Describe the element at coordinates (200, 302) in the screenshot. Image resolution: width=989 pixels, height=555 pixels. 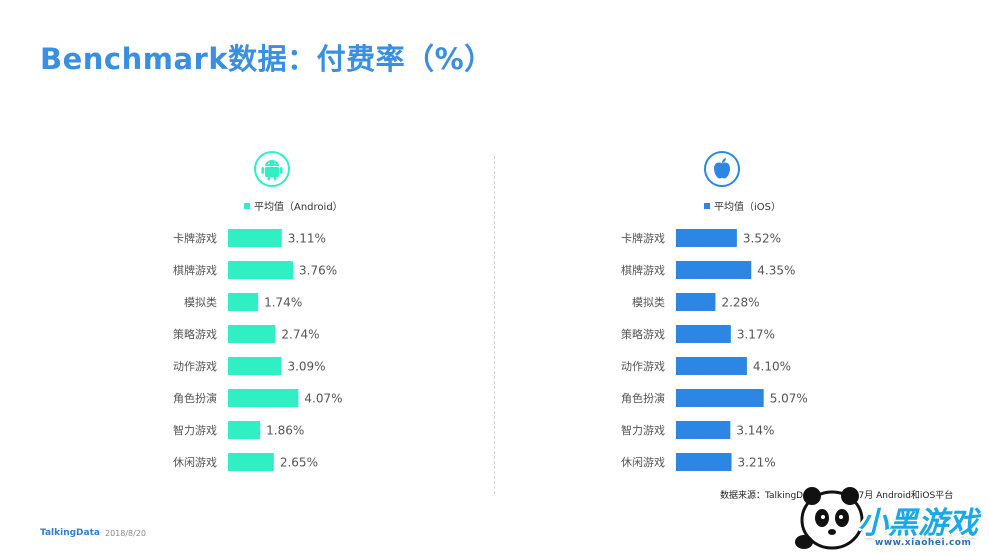
I see `category-label-android: 模拟类` at that location.